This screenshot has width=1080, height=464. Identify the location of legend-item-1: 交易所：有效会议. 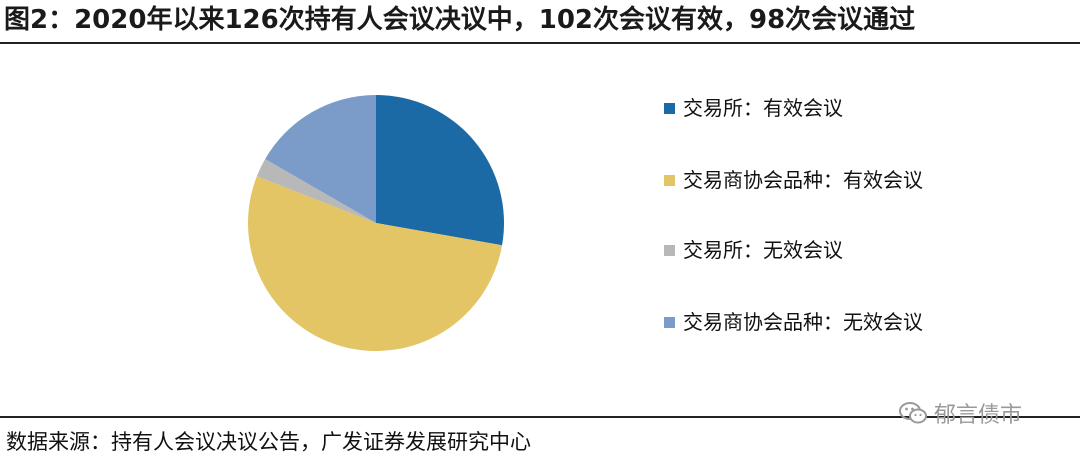
(753, 108).